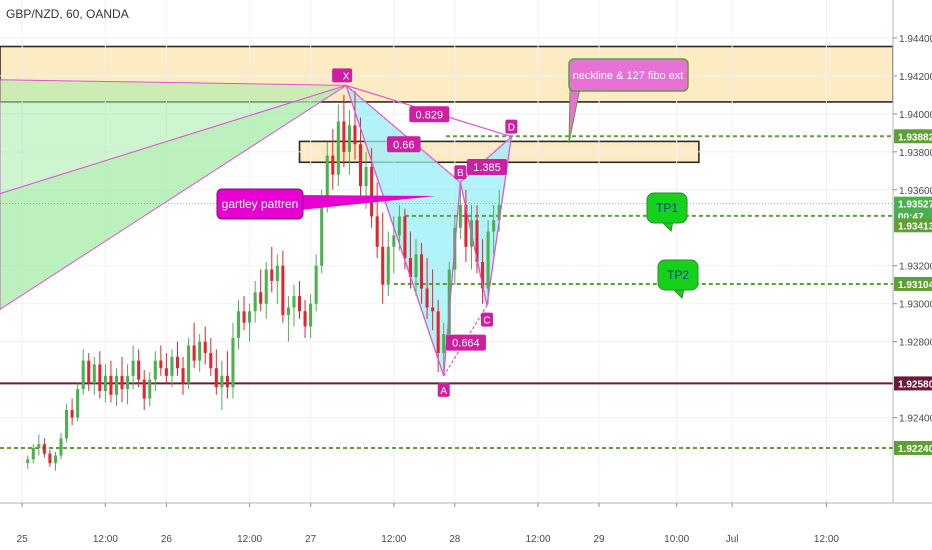 This screenshot has height=550, width=932. Describe the element at coordinates (915, 285) in the screenshot. I see `price-badge-label: 1.93104` at that location.